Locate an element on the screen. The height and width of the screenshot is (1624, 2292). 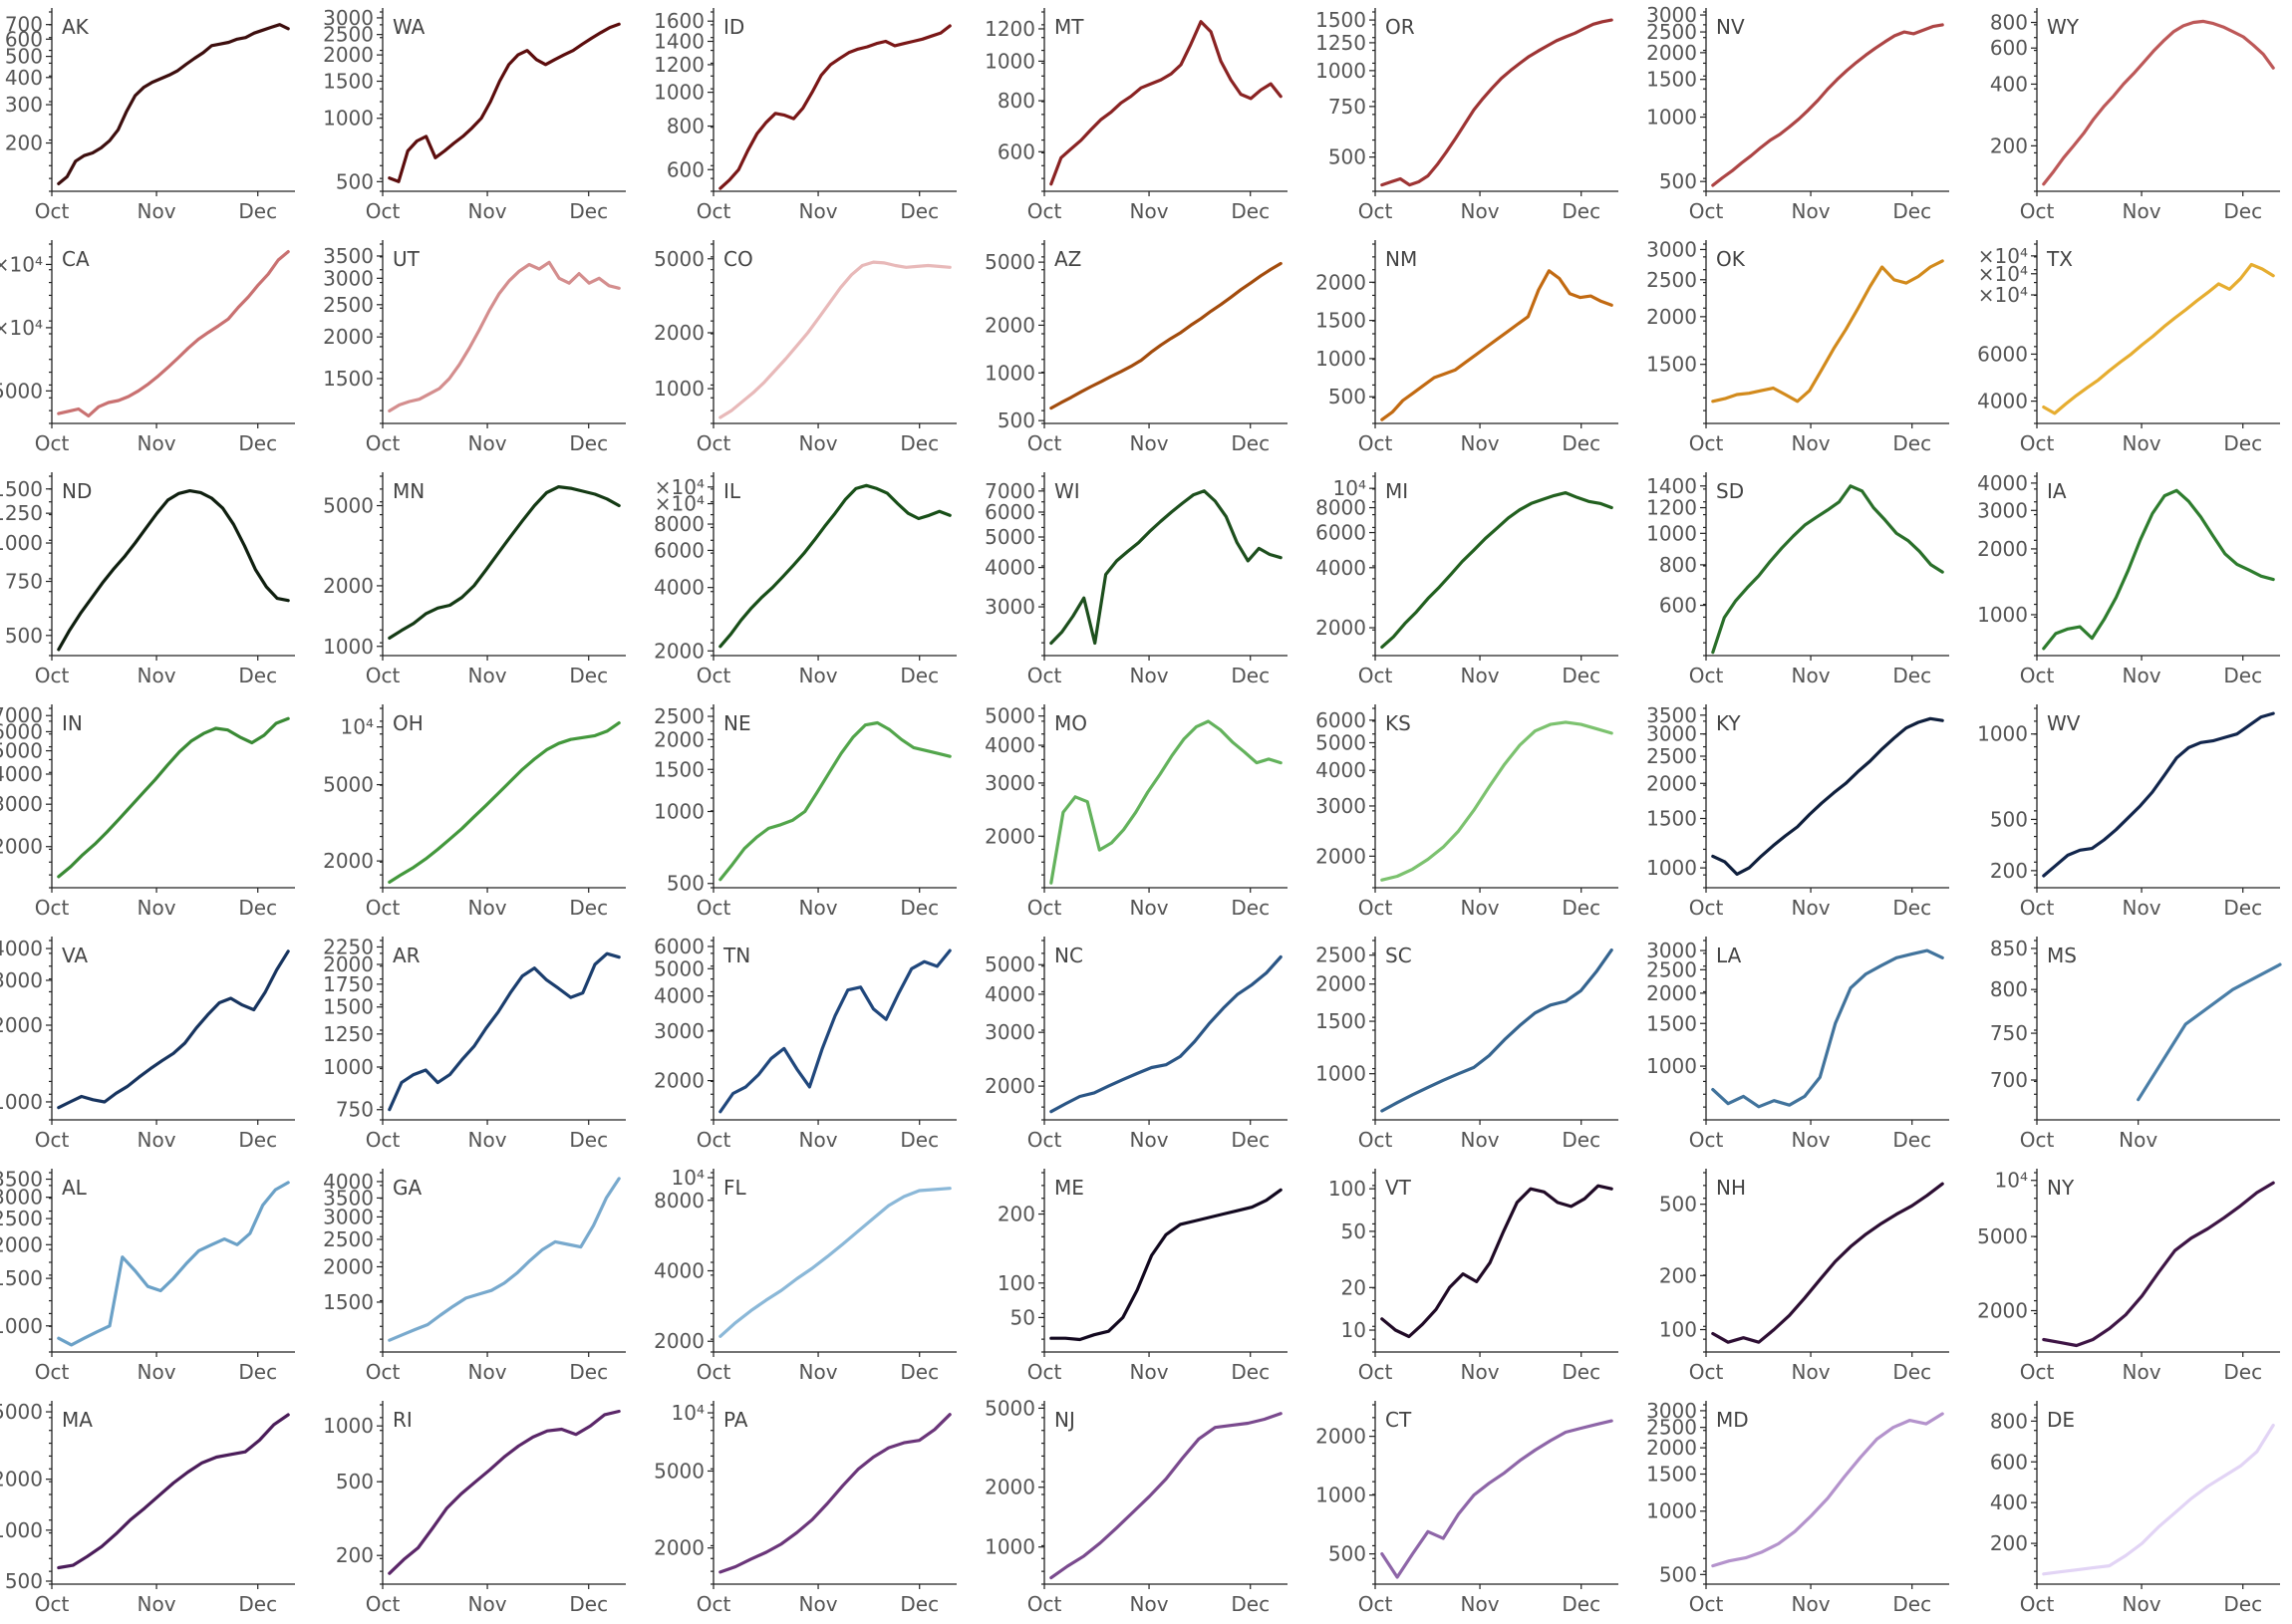
series-line-al is located at coordinates (173, 1264).